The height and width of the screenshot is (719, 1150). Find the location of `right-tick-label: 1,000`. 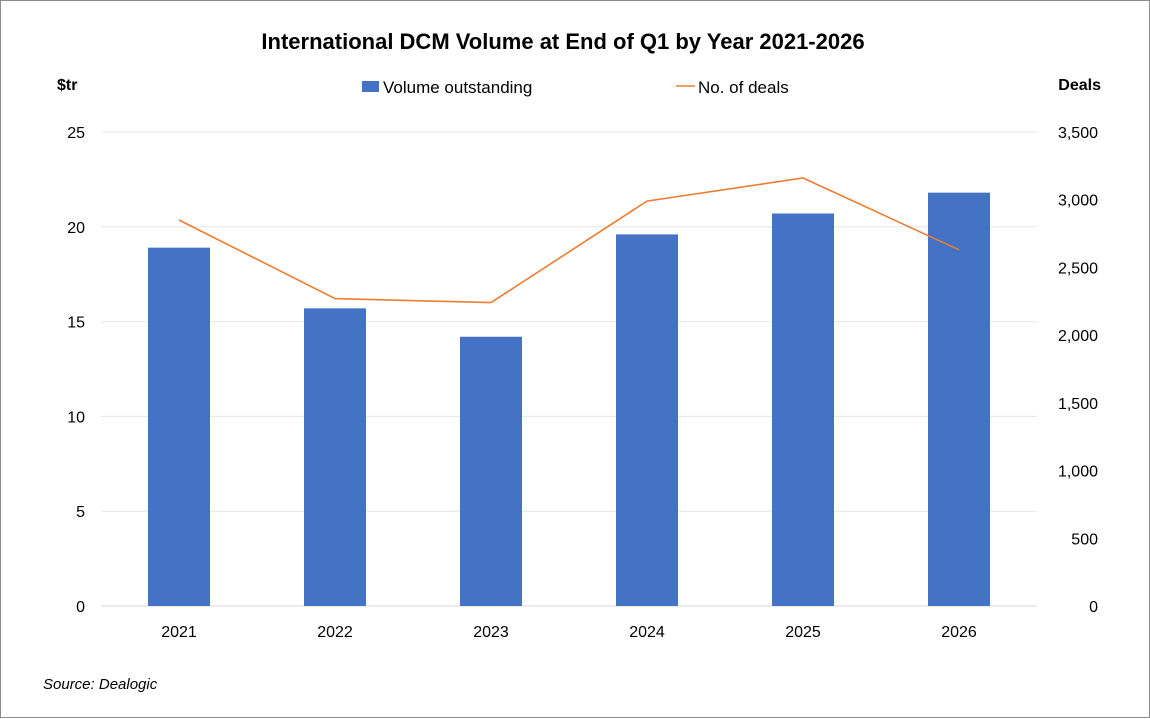

right-tick-label: 1,000 is located at coordinates (1078, 472).